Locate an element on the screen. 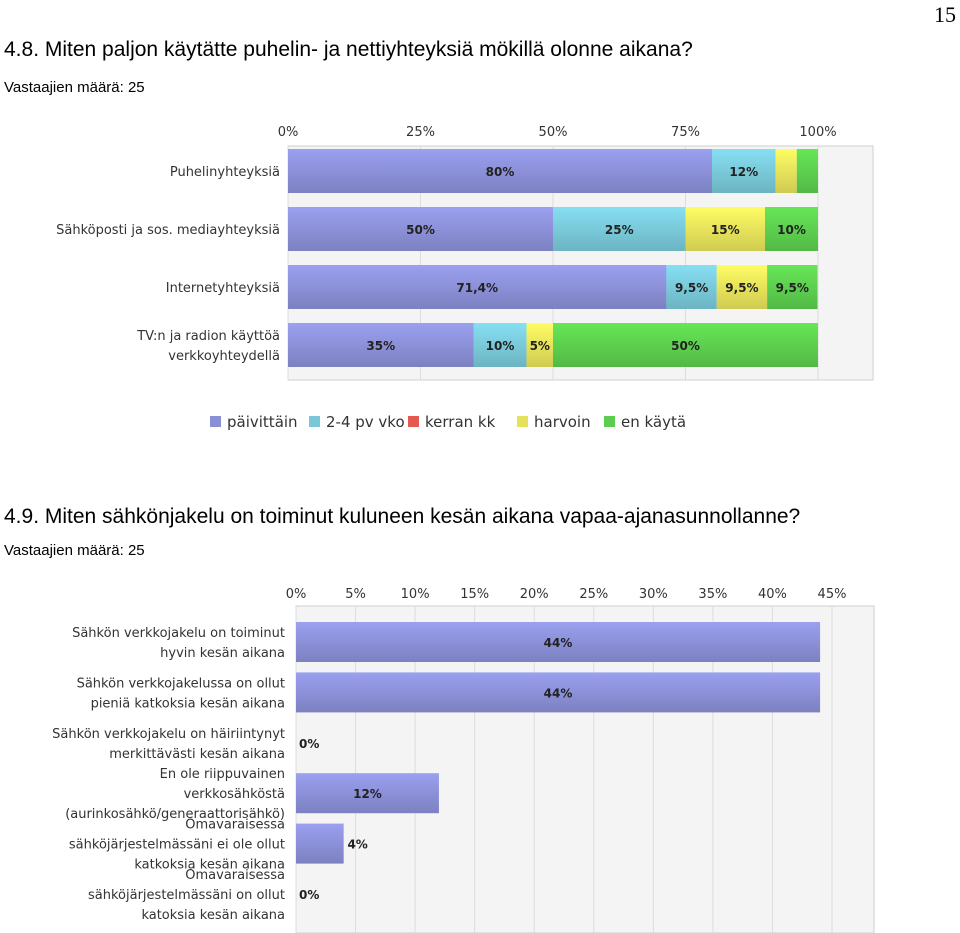 The height and width of the screenshot is (933, 960). category-label: verkkoyhteydellä is located at coordinates (224, 356).